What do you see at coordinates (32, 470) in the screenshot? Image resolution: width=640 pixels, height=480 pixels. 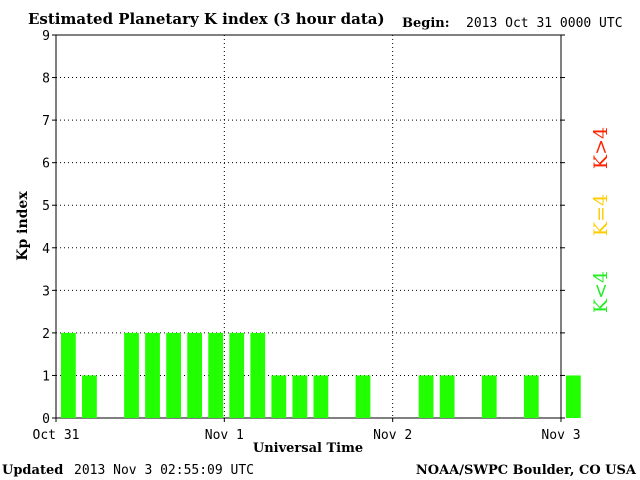 I see `updated-label: Updated` at bounding box center [32, 470].